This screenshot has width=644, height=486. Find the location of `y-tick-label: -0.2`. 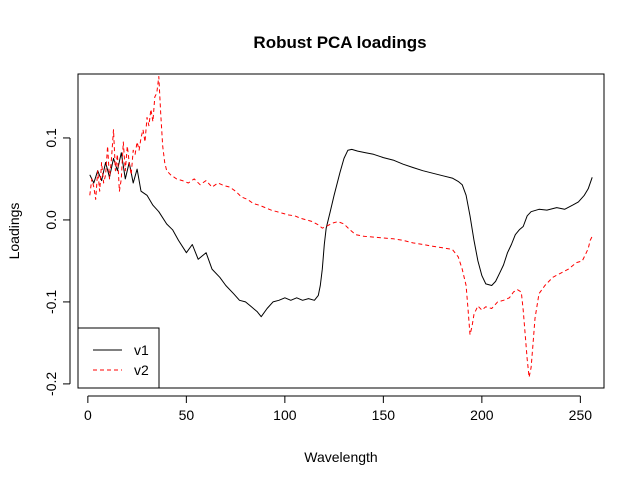

y-tick-label: -0.2 is located at coordinates (51, 384).